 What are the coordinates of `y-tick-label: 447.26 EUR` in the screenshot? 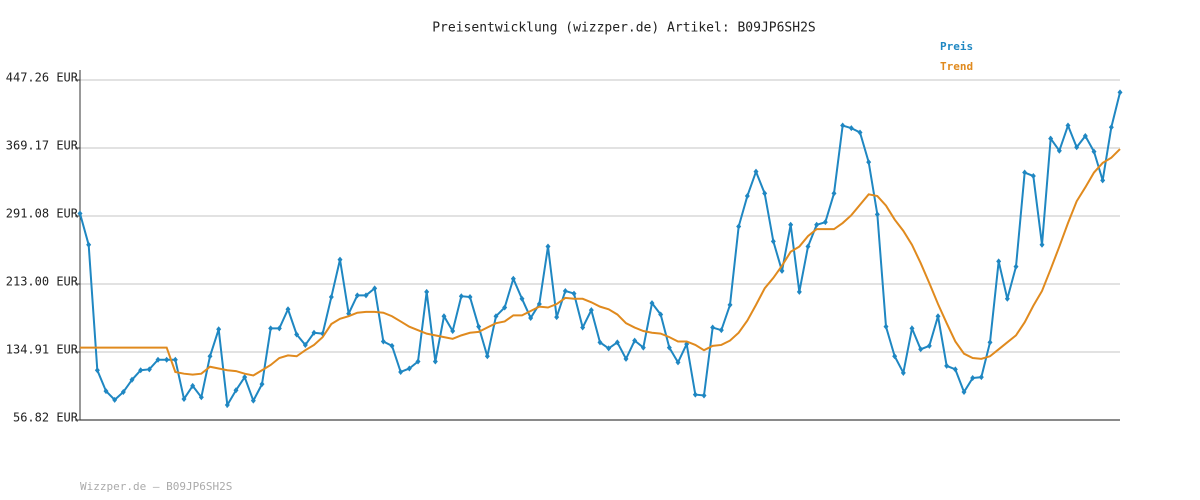 It's located at (42, 78).